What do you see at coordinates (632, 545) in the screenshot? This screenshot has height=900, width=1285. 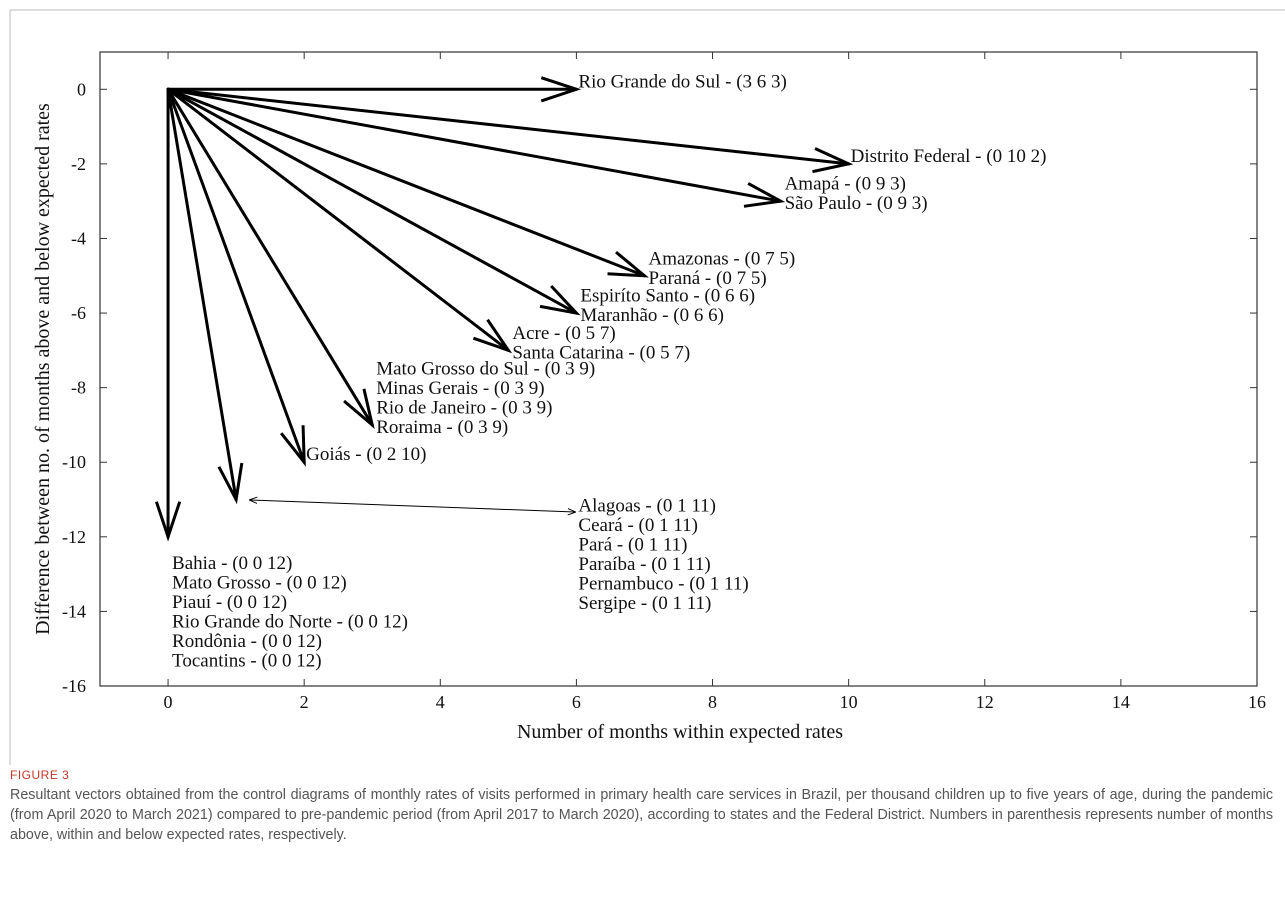 I see `vector-label: Pará - (0 1 11)` at bounding box center [632, 545].